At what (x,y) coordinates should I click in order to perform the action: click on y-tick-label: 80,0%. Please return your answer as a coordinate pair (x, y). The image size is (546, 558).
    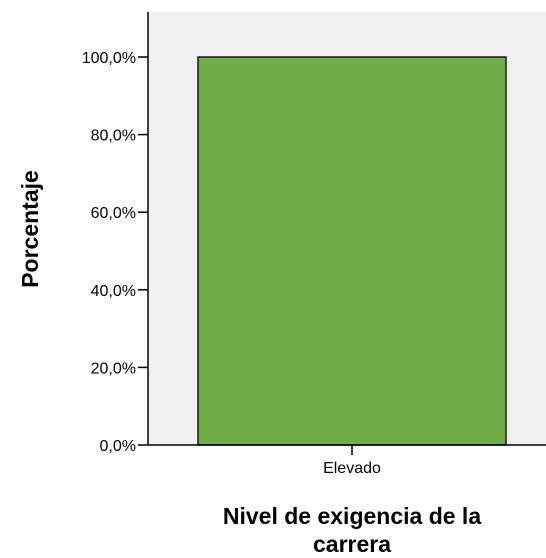
    Looking at the image, I should click on (113, 136).